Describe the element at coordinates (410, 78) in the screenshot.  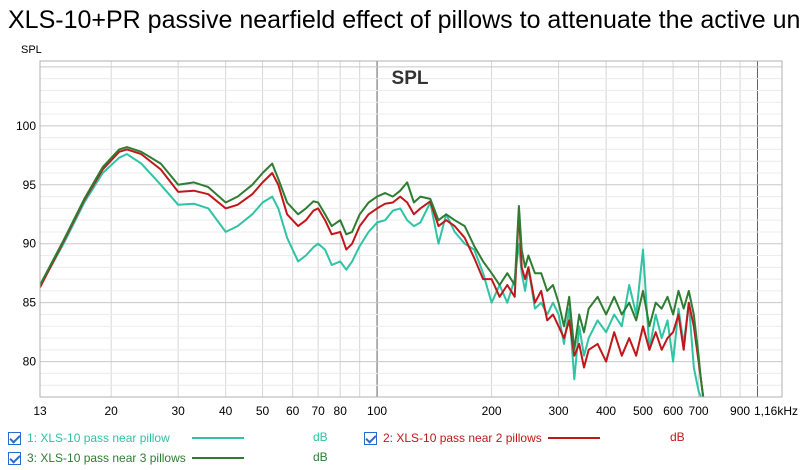
I see `plot-label: SPL` at that location.